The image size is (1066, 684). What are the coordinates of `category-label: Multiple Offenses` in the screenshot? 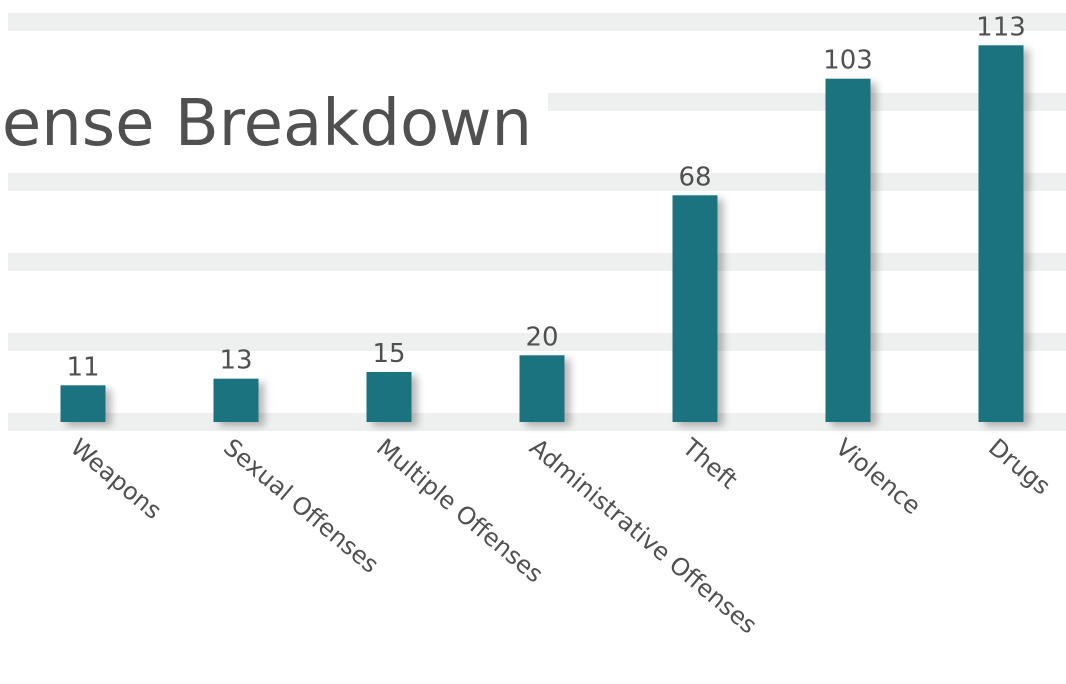 It's located at (459, 510).